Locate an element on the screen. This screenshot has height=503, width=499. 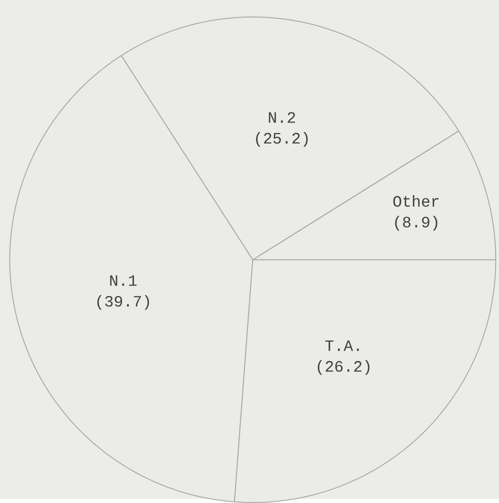
data-label: (25.2) is located at coordinates (282, 139).